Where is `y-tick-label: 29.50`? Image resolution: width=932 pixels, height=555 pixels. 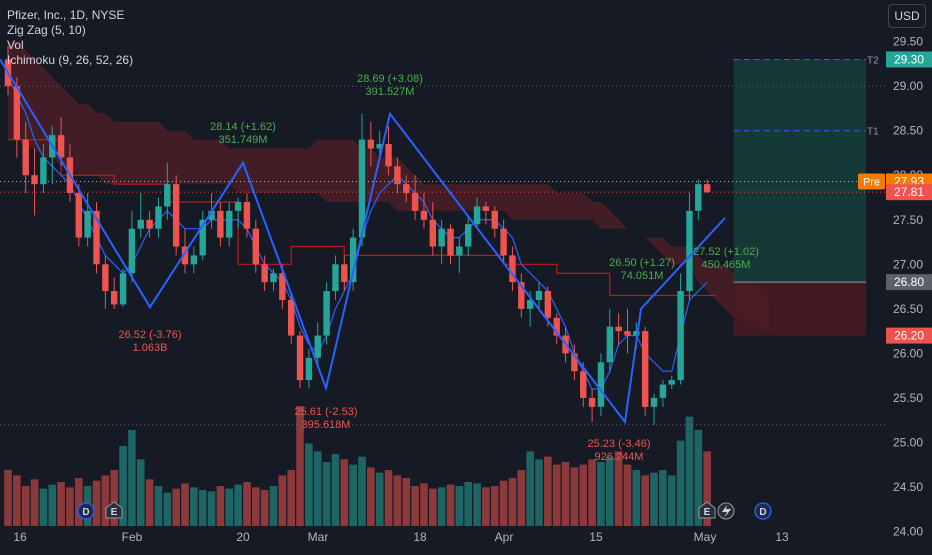
y-tick-label: 29.50 is located at coordinates (908, 42).